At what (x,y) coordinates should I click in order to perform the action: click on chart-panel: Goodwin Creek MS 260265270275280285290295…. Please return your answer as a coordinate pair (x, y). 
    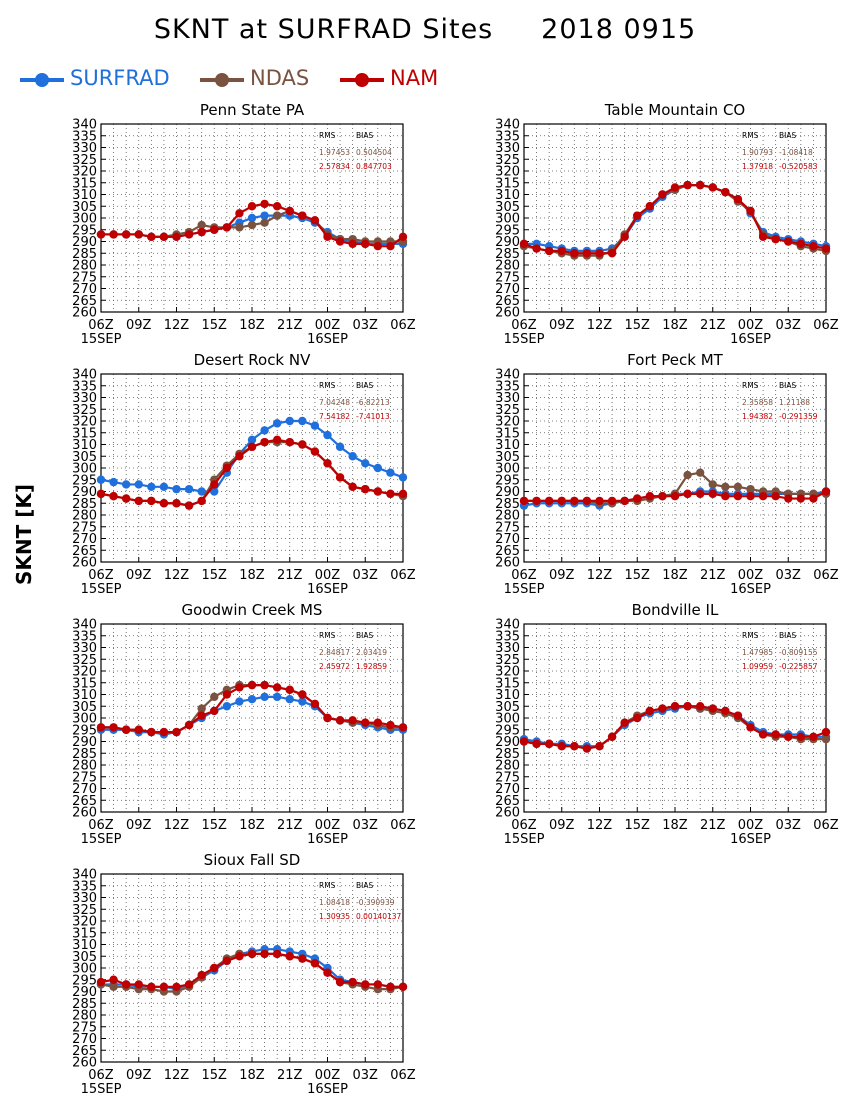
    Looking at the image, I should click on (244, 724).